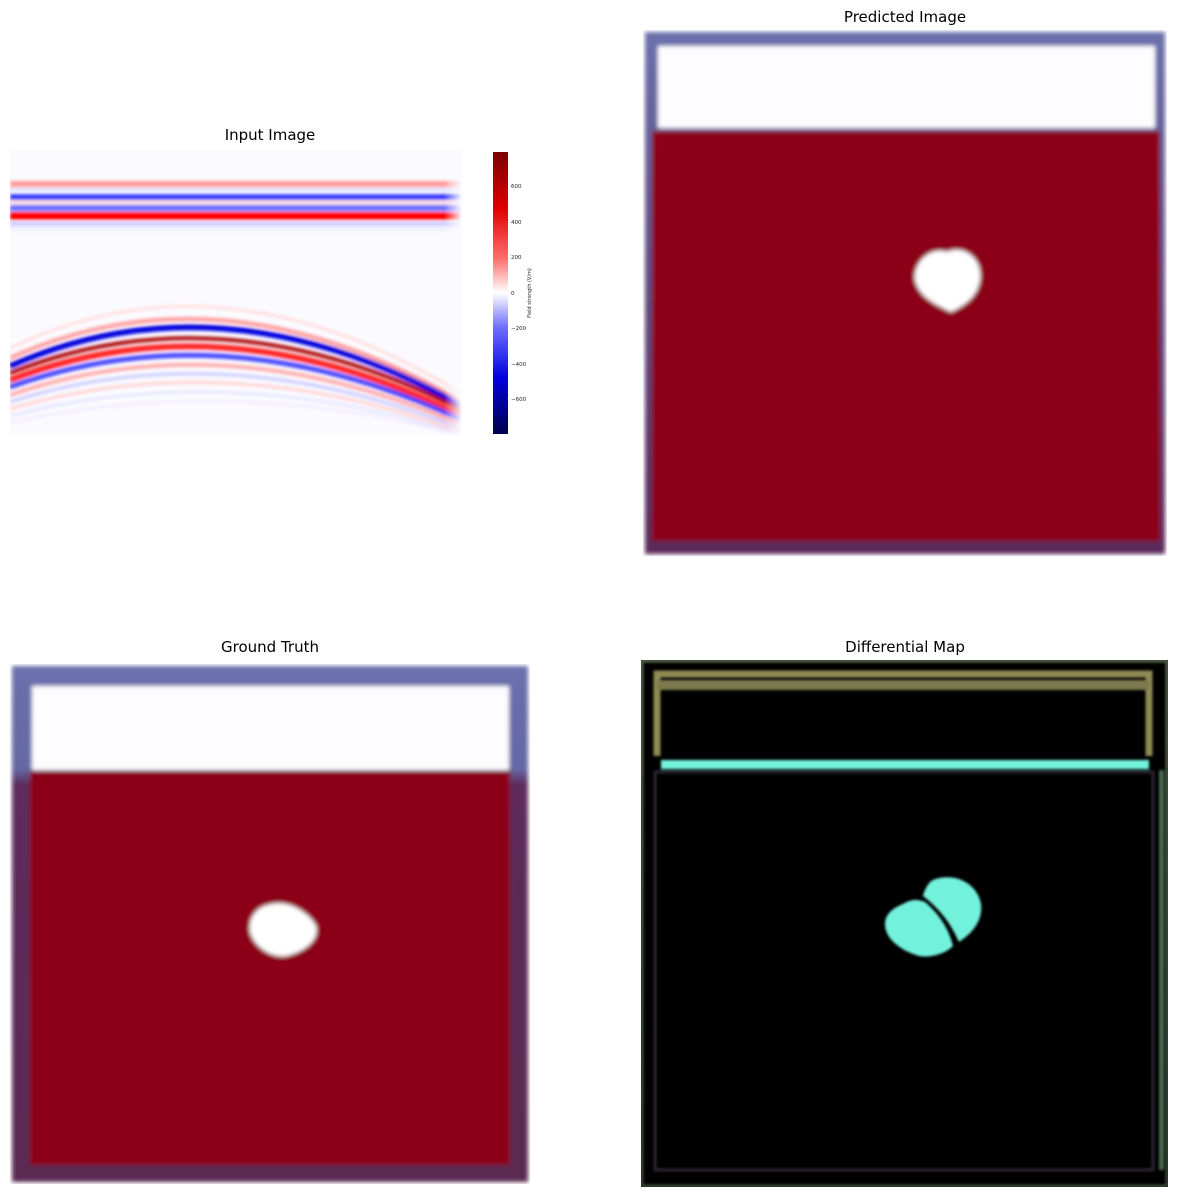 The width and height of the screenshot is (1177, 1201). I want to click on predicted-image-title: Predicted Image, so click(905, 17).